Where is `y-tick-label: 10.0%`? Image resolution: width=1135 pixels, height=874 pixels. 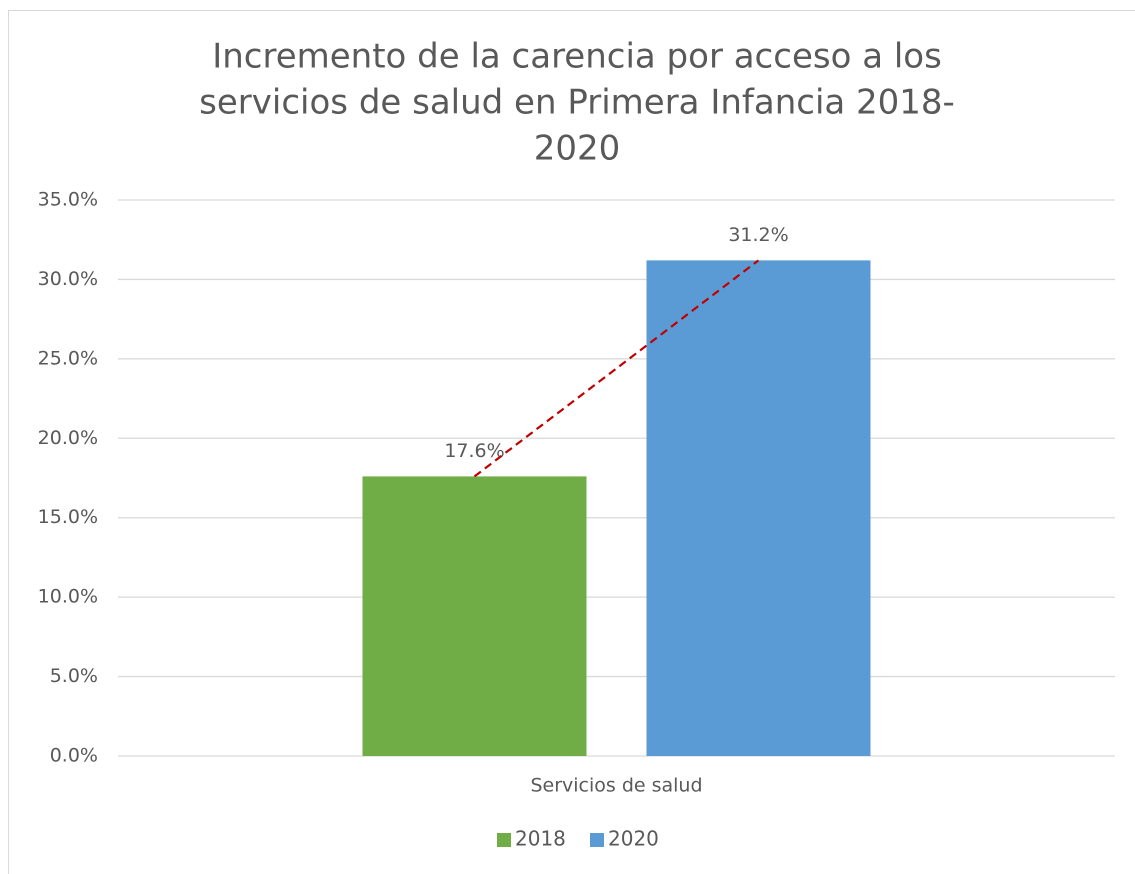 y-tick-label: 10.0% is located at coordinates (68, 597).